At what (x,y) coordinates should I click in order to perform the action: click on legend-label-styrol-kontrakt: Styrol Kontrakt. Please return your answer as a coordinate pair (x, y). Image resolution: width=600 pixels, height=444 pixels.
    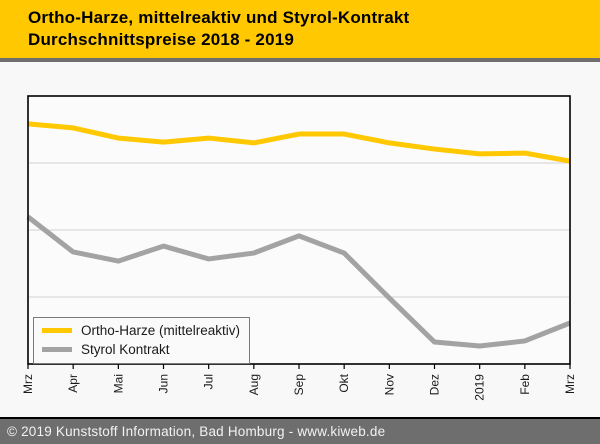
    Looking at the image, I should click on (125, 349).